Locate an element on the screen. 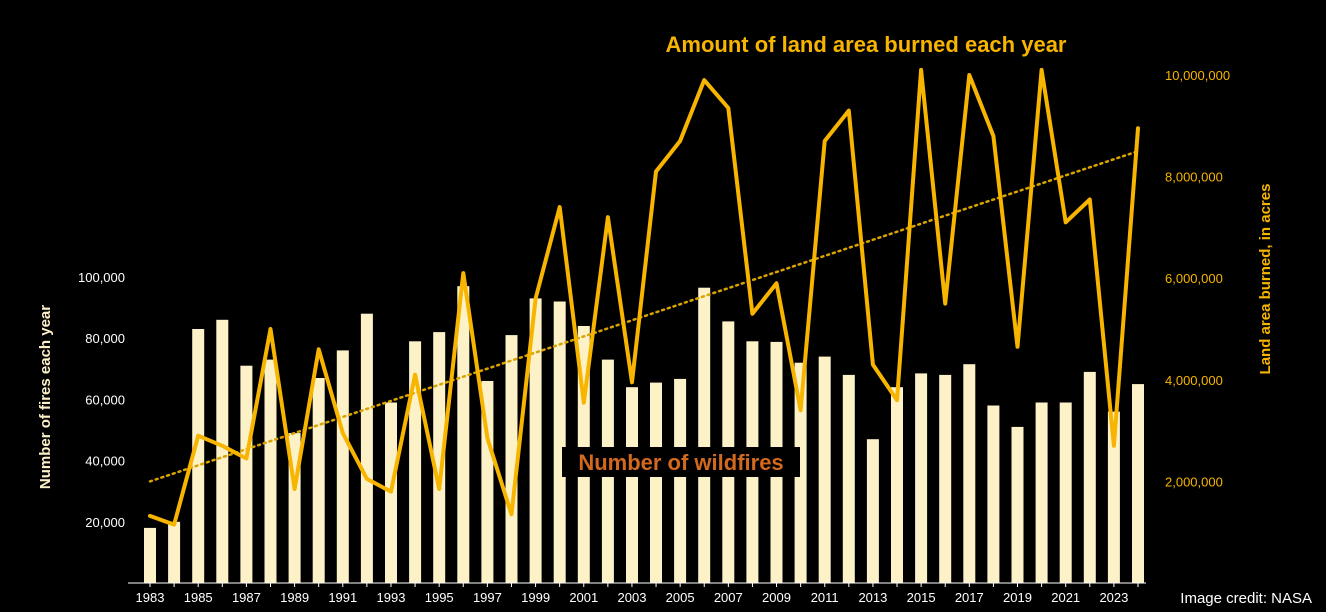  point-2019 is located at coordinates (1017, 347).